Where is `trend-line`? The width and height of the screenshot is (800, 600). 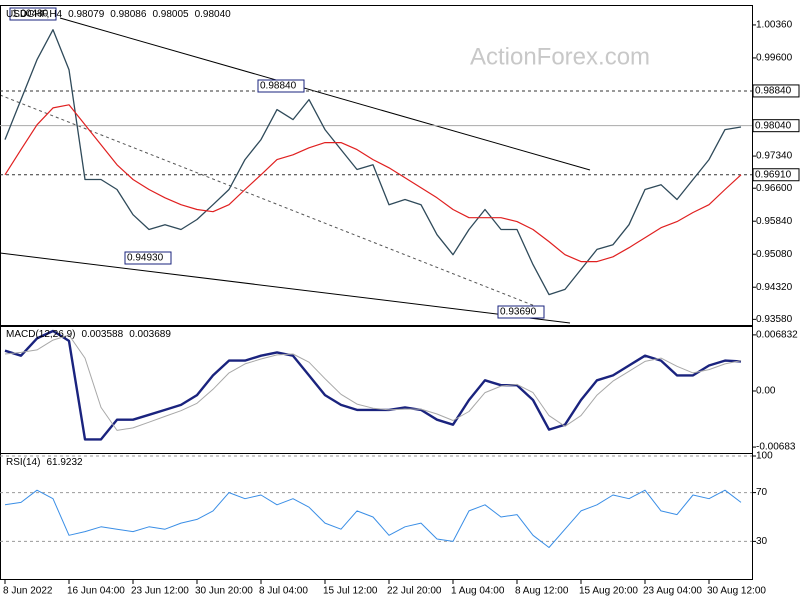 trend-line is located at coordinates (285, 288).